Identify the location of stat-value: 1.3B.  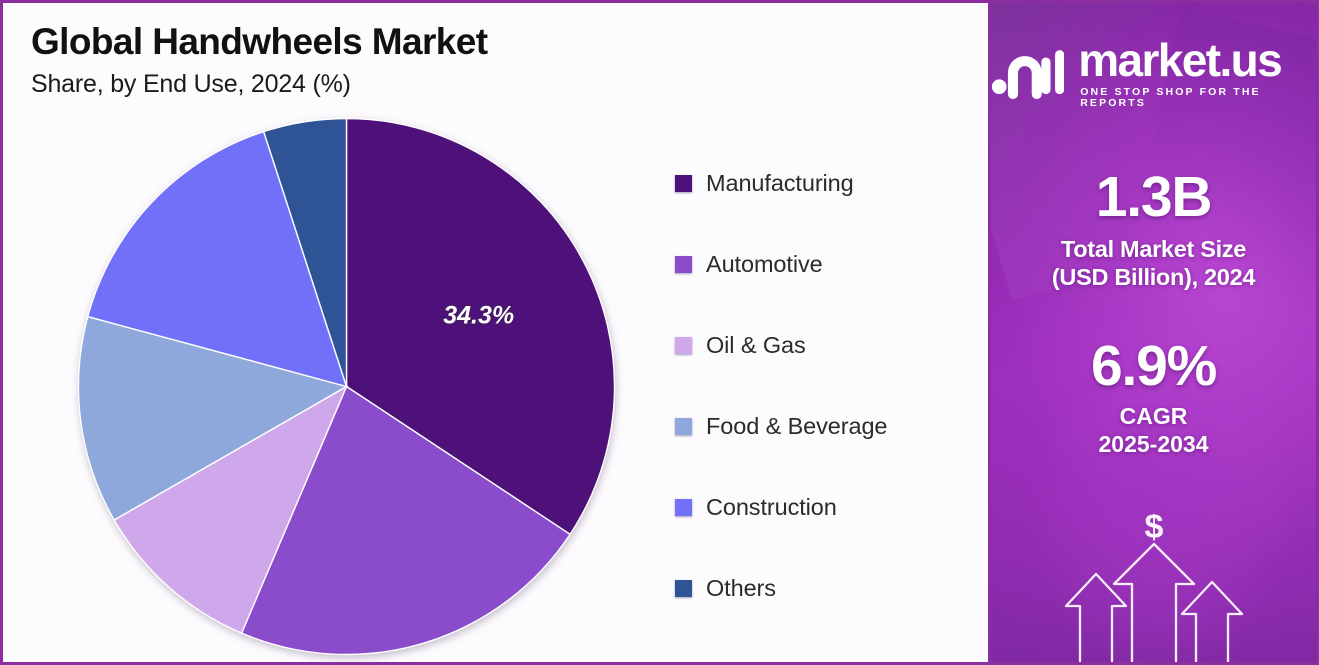
(1154, 197).